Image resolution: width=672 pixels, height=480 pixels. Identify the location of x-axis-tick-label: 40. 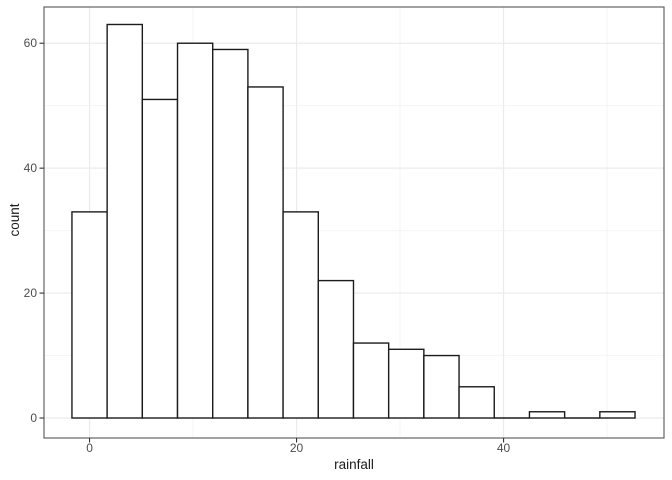
(503, 448).